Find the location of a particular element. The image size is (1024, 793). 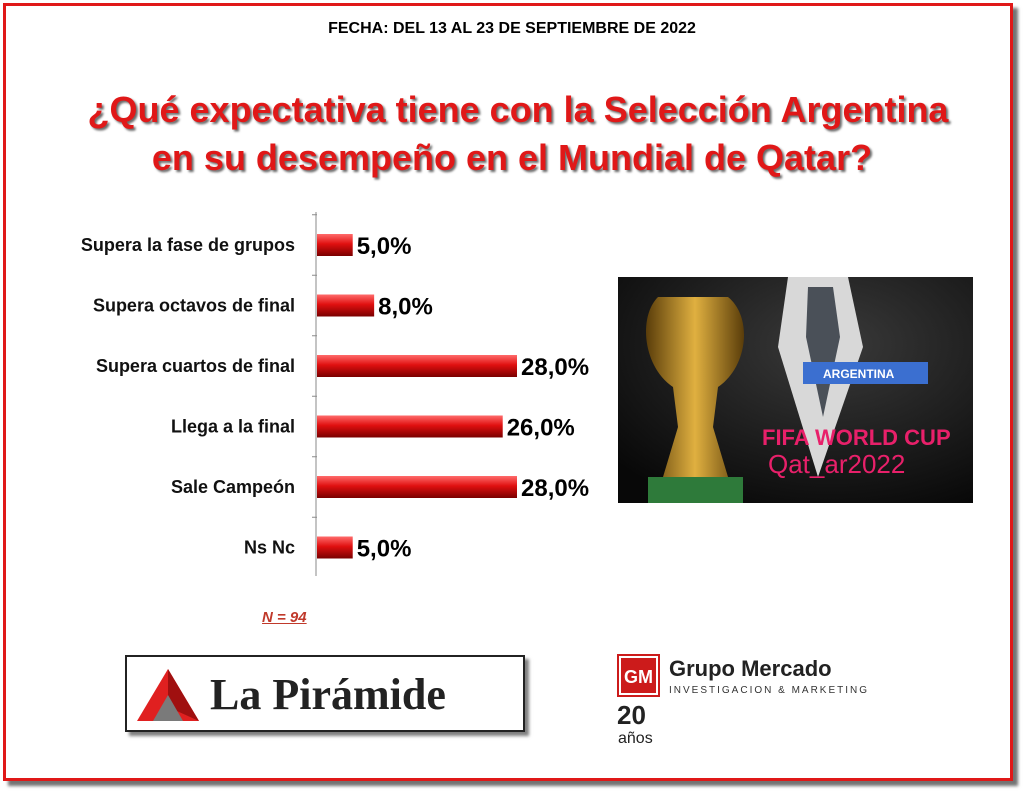

gm-years-word: años is located at coordinates (635, 738).